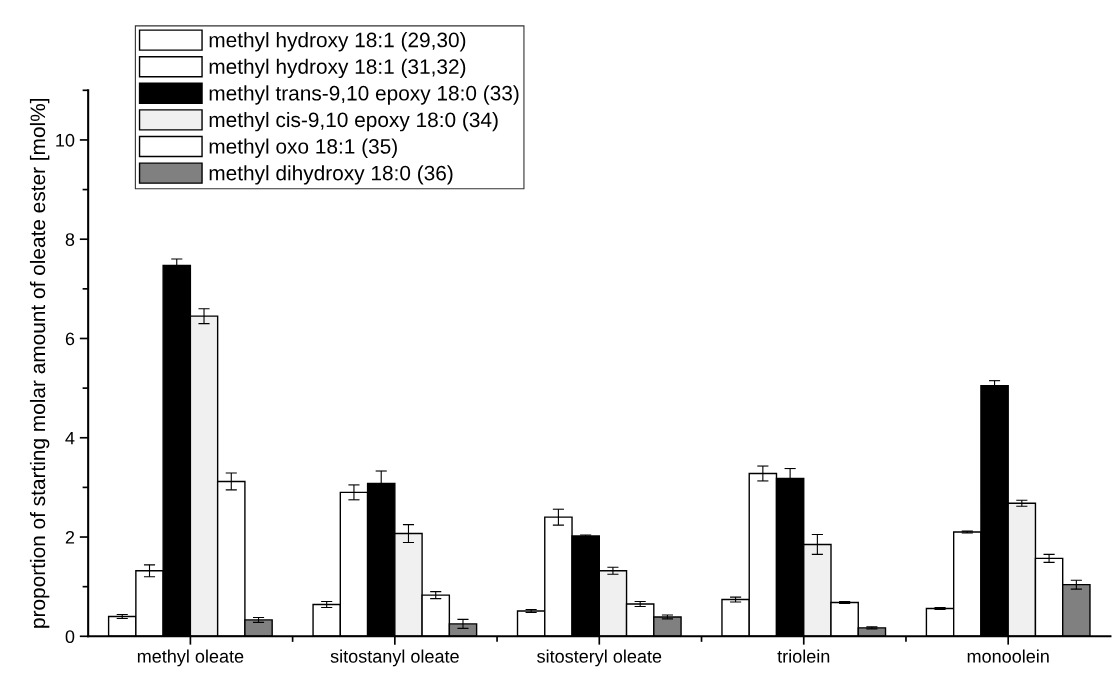 The width and height of the screenshot is (1116, 700). Describe the element at coordinates (1008, 656) in the screenshot. I see `x-tick-label: monoolein` at that location.